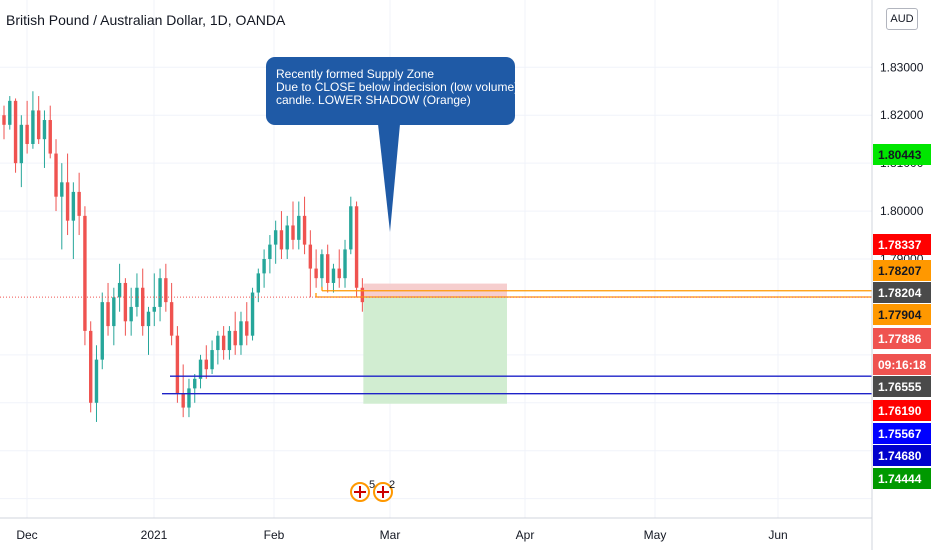  Describe the element at coordinates (902, 67) in the screenshot. I see `y-tick-label: 1.83000` at that location.